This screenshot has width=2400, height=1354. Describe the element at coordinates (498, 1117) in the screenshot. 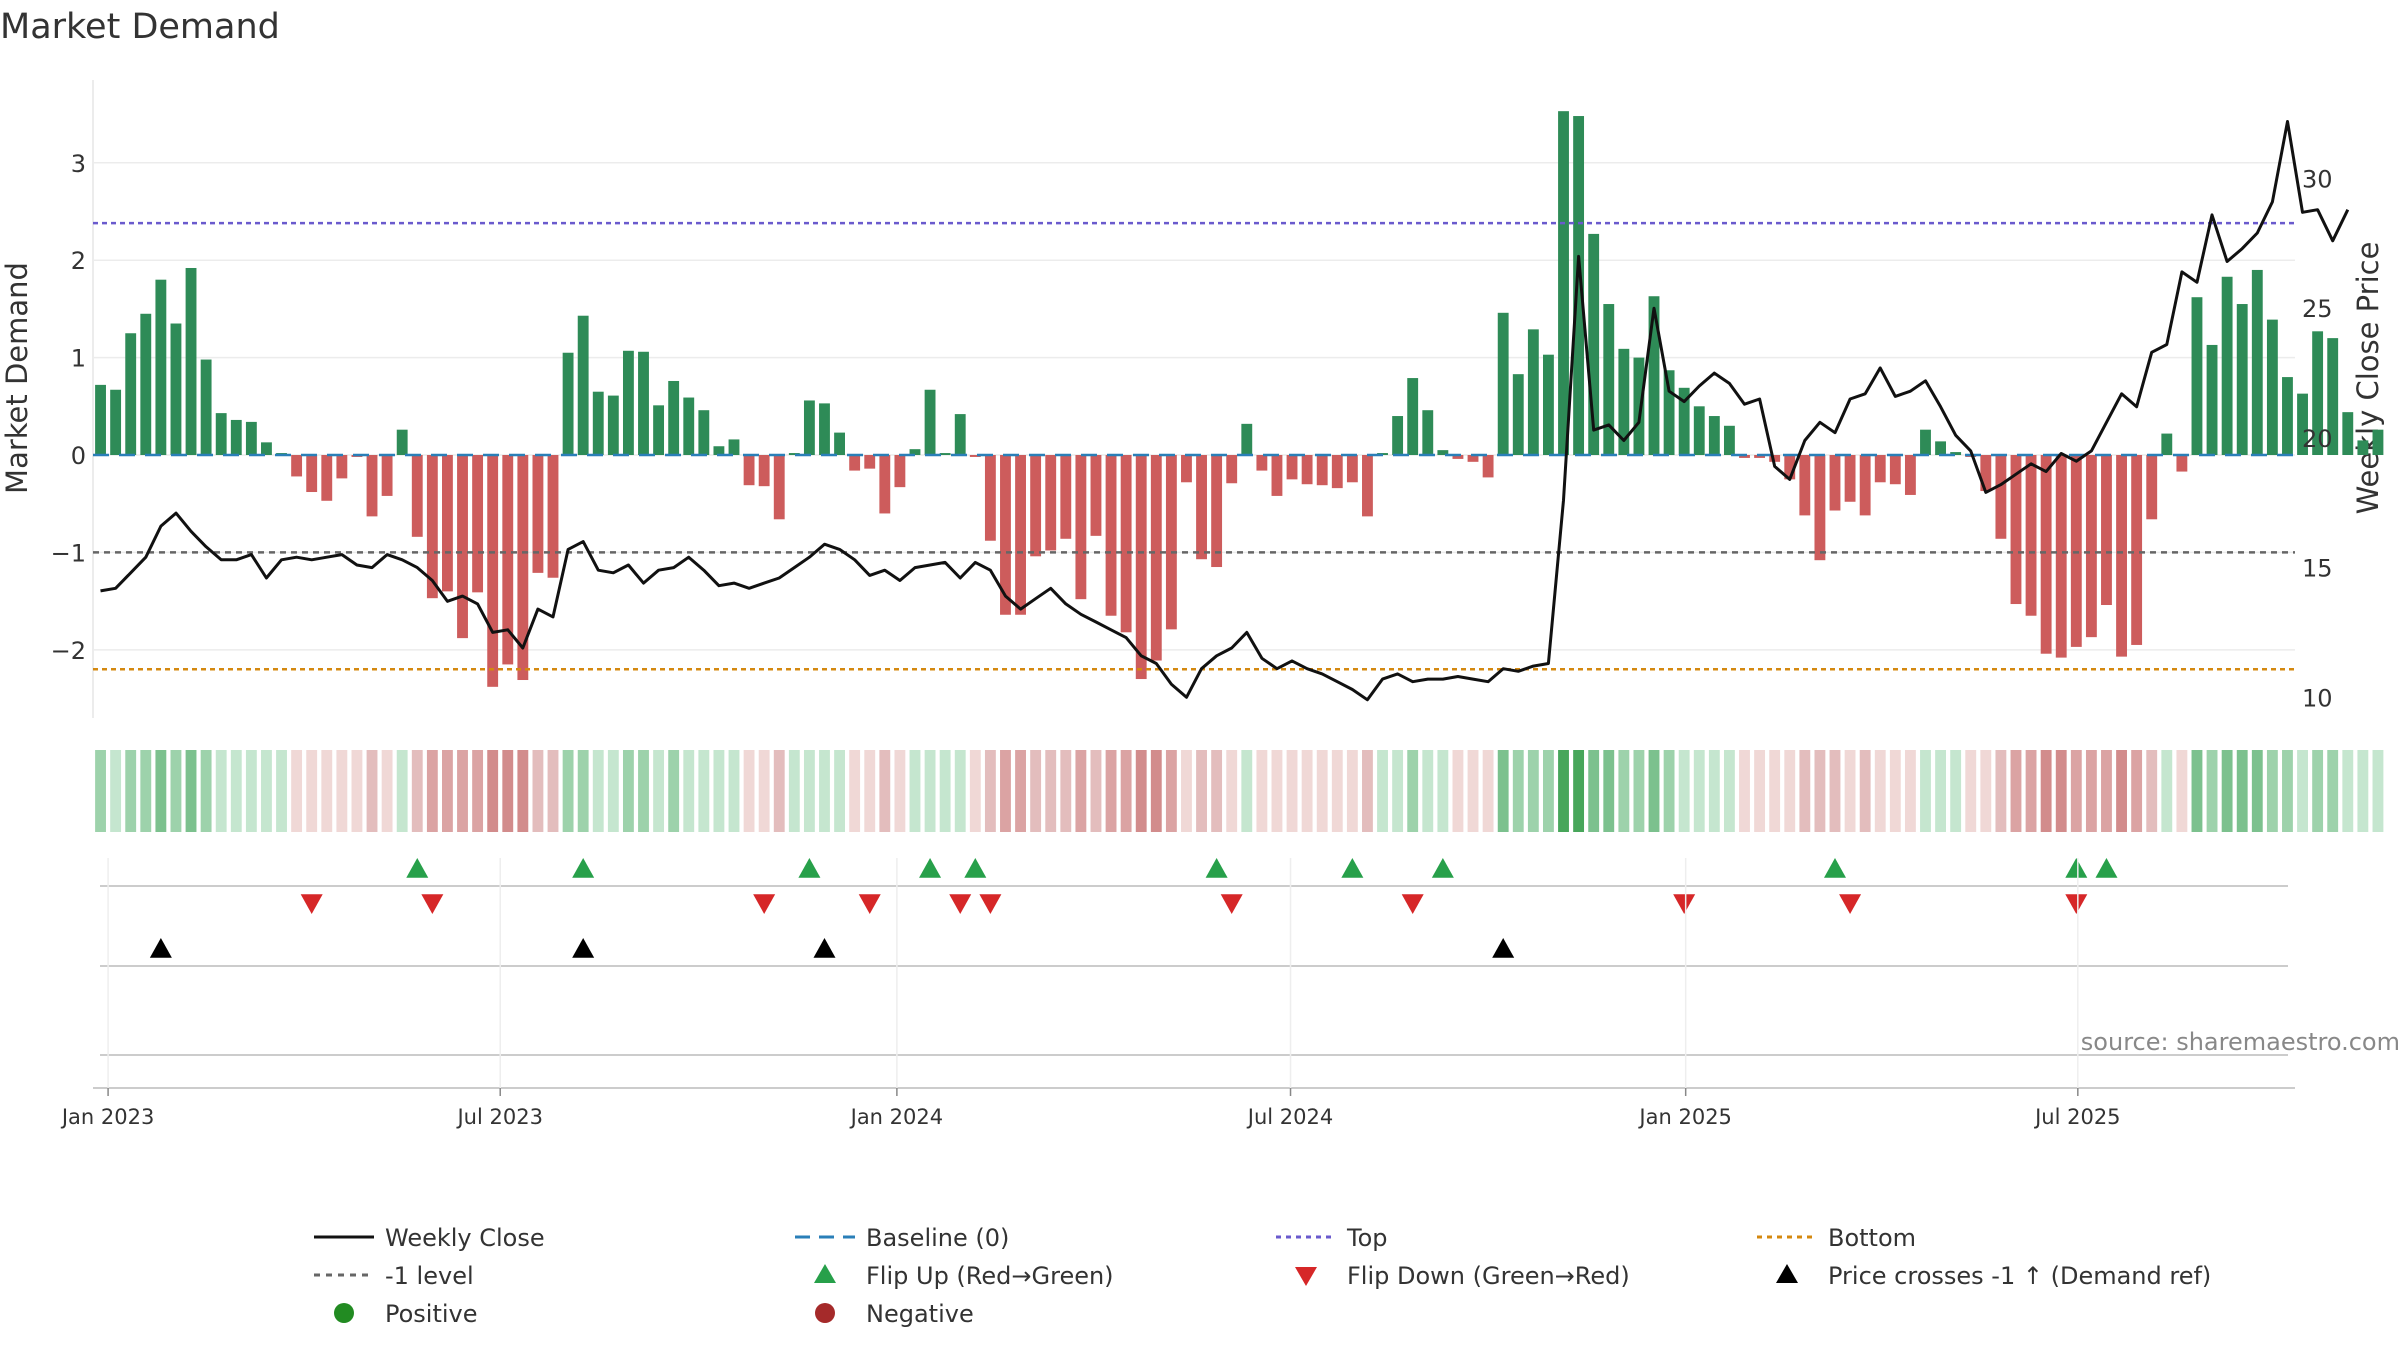

I see `x-tick-label: Jul 2023` at that location.